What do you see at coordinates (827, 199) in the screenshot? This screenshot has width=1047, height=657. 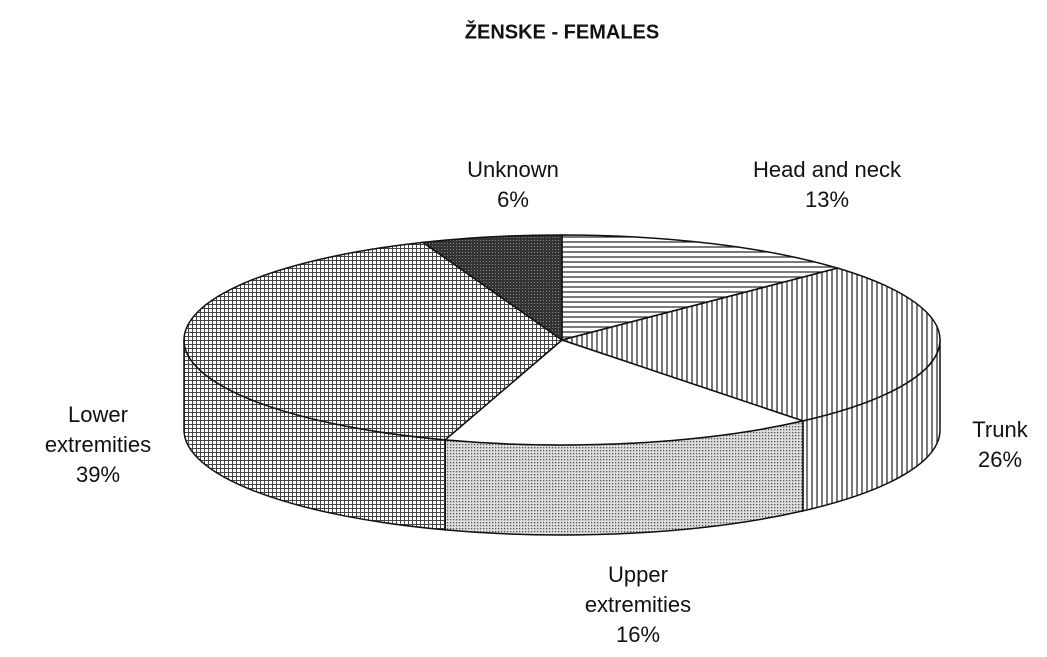 I see `value-label: 13%` at bounding box center [827, 199].